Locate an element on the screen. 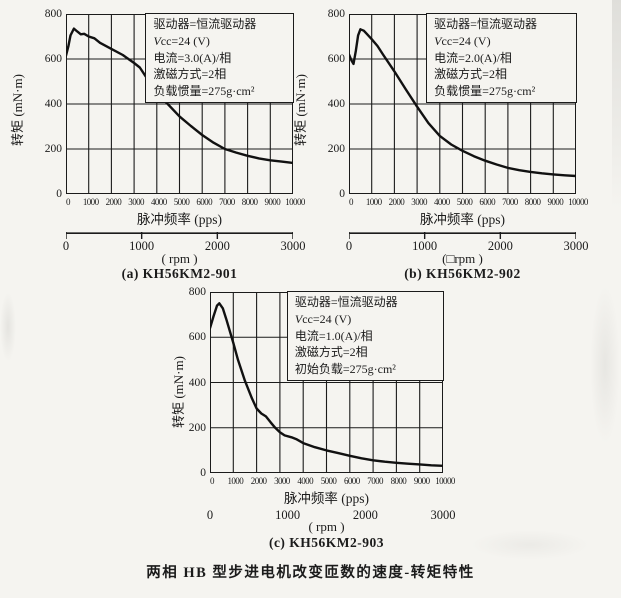  annotation-line: 电流=3.0(A)/相 is located at coordinates (192, 57).